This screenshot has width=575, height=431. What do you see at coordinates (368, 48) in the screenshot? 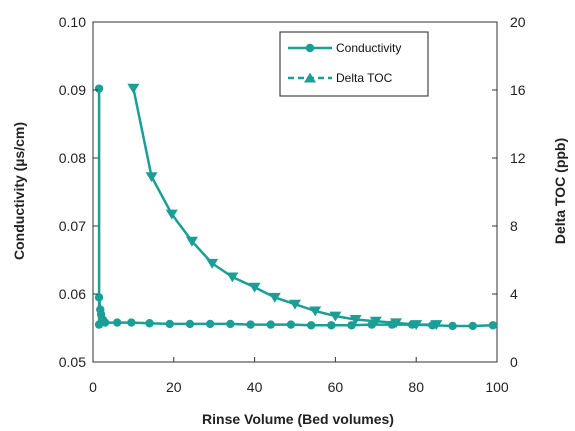
I see `legend-conductivity-label: Conductivity` at bounding box center [368, 48].